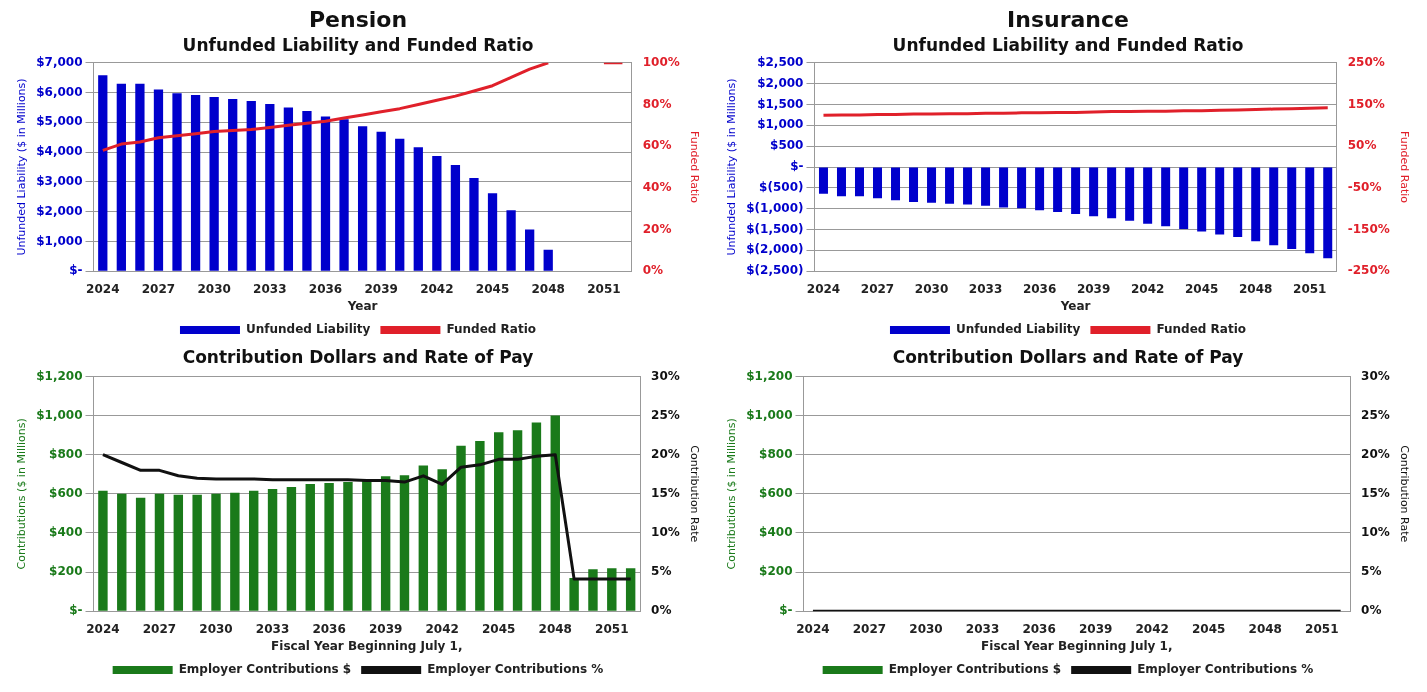 The width and height of the screenshot is (1427, 692). What do you see at coordinates (775, 270) in the screenshot?
I see `y-tick-label: $(2,500)` at bounding box center [775, 270].